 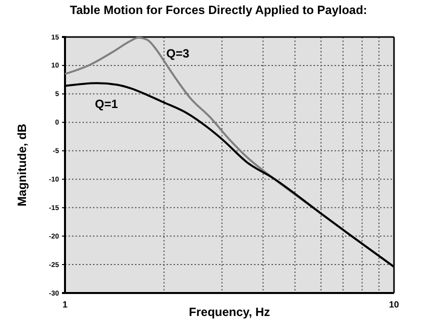 What do you see at coordinates (65, 304) in the screenshot?
I see `x-tick-label: 1` at bounding box center [65, 304].